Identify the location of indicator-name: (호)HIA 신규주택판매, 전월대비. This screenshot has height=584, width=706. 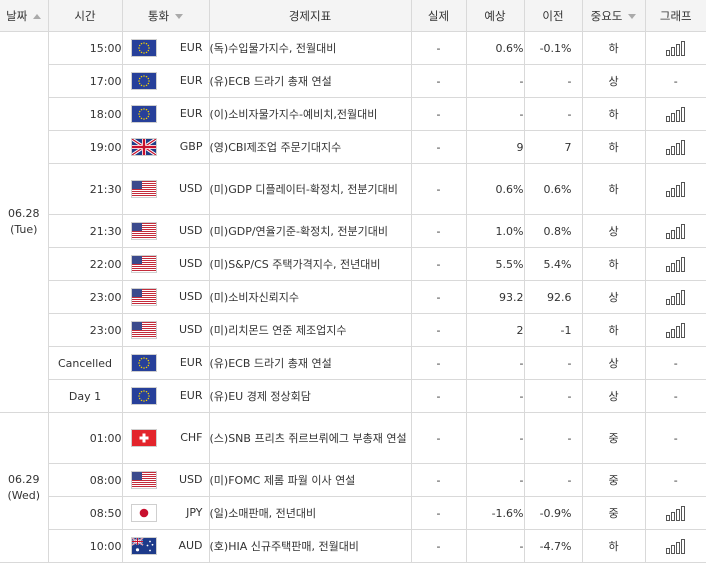
(310, 546).